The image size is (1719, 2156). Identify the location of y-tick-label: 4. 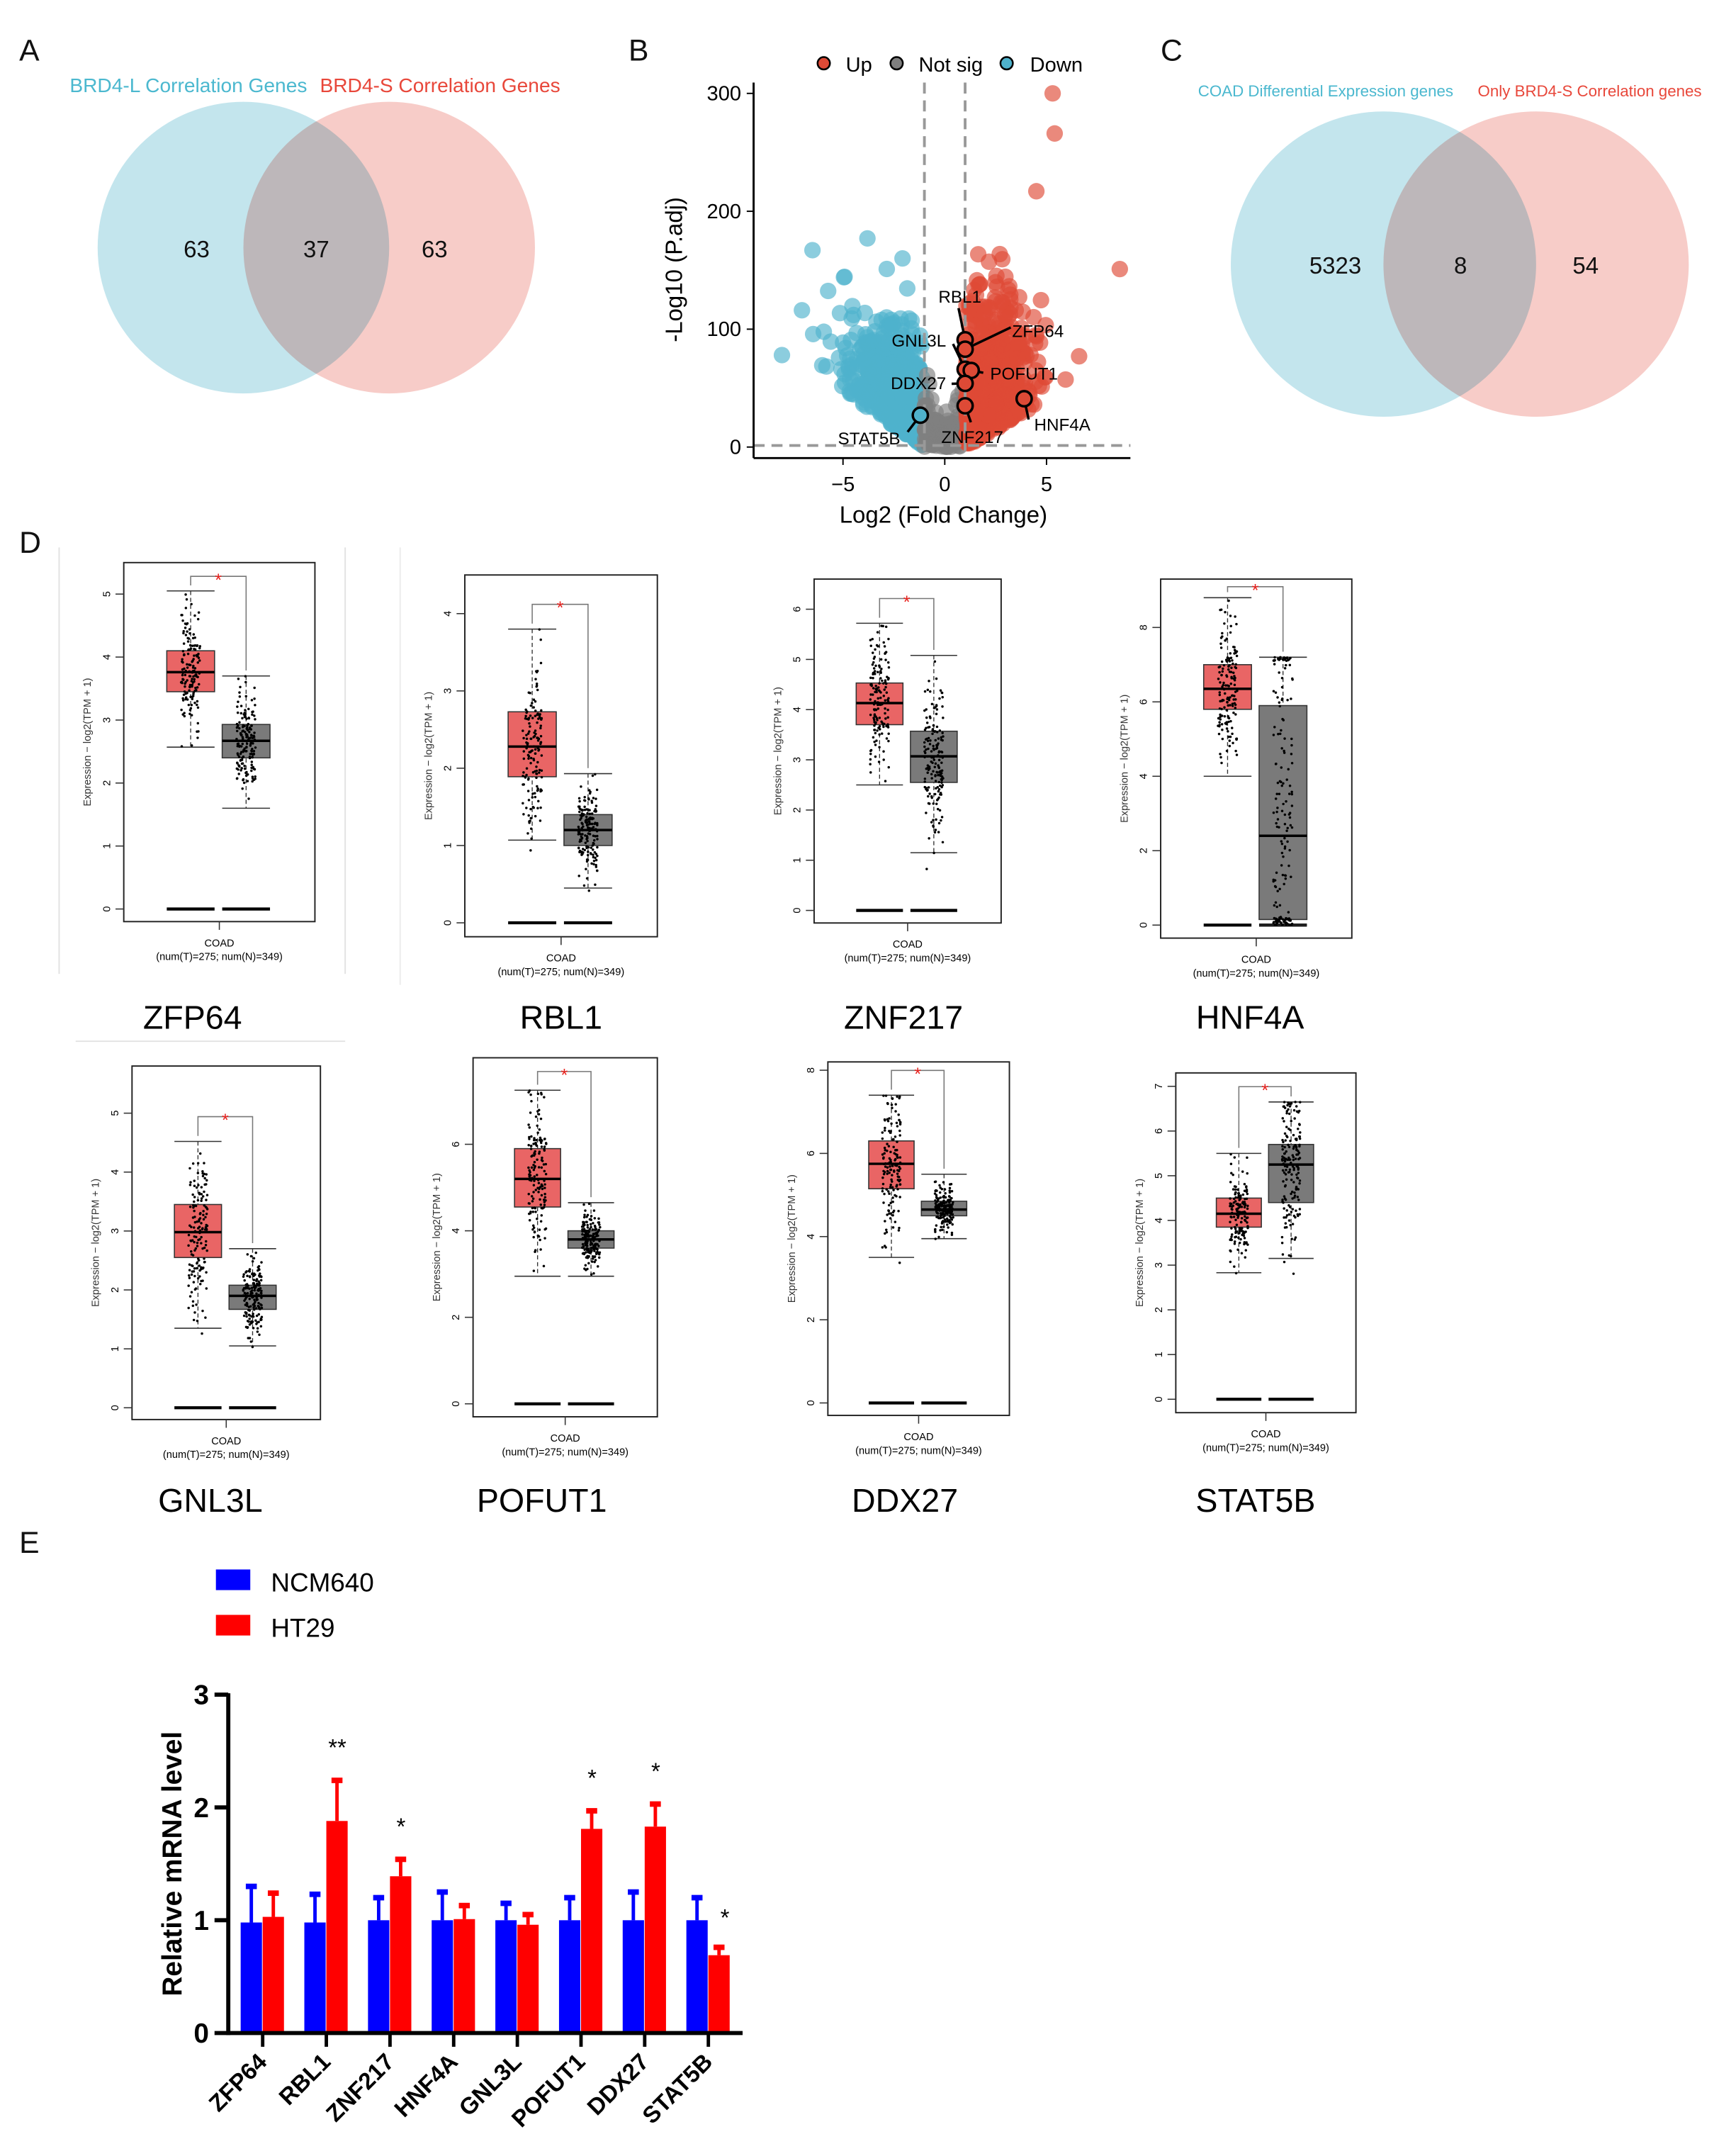
(107, 657).